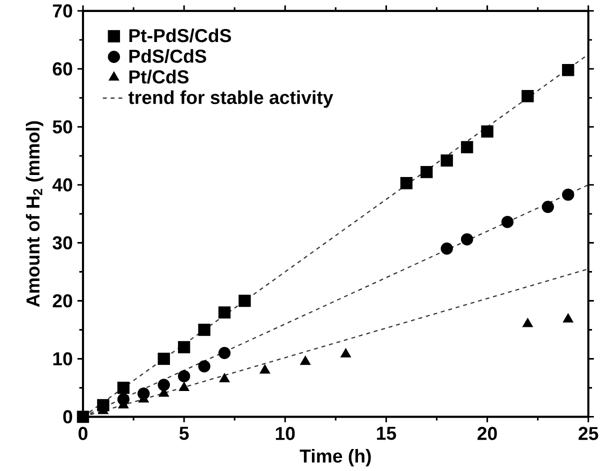  I want to click on x-axis-title: Time (h), so click(335, 458).